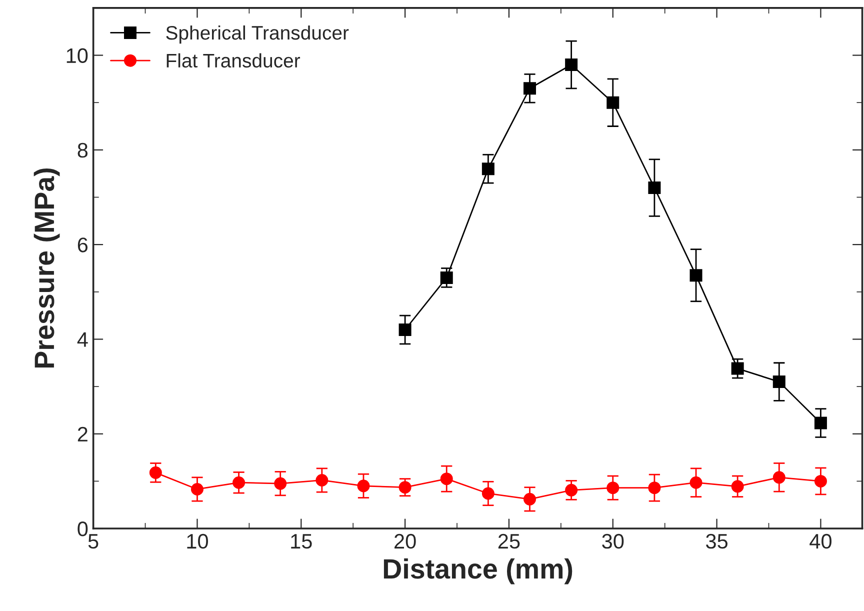  What do you see at coordinates (478, 571) in the screenshot?
I see `x-axis-title: Distance (mm)` at bounding box center [478, 571].